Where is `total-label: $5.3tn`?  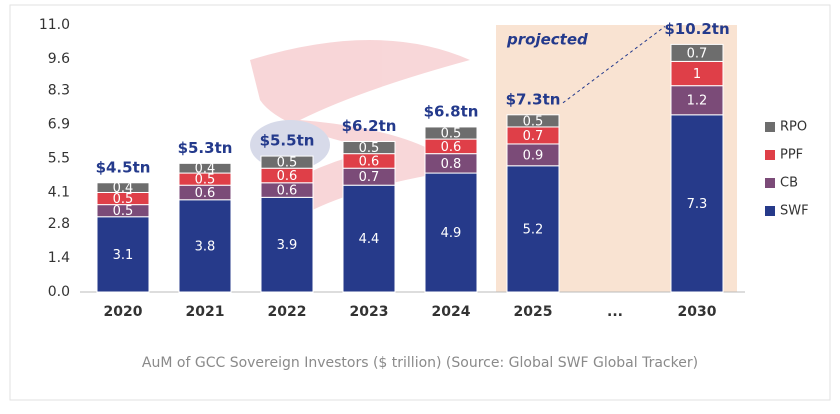 total-label: $5.3tn is located at coordinates (205, 148).